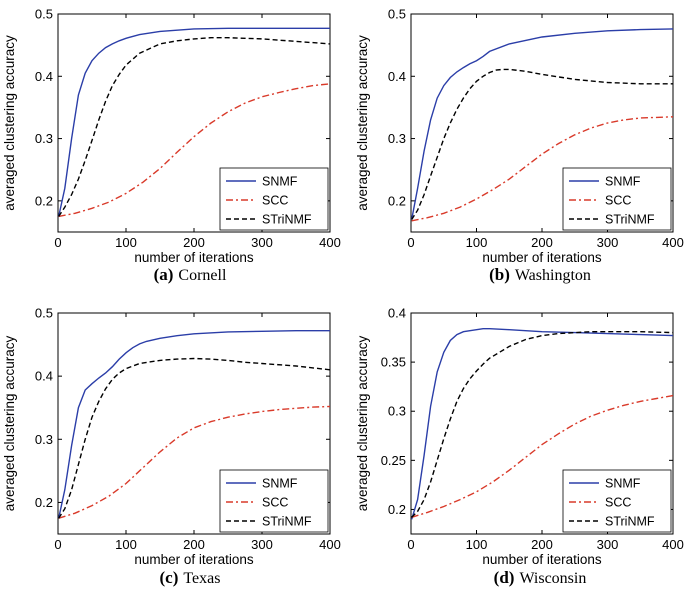 This screenshot has width=687, height=593. What do you see at coordinates (169, 577) in the screenshot?
I see `caption-letter: (c)` at bounding box center [169, 577].